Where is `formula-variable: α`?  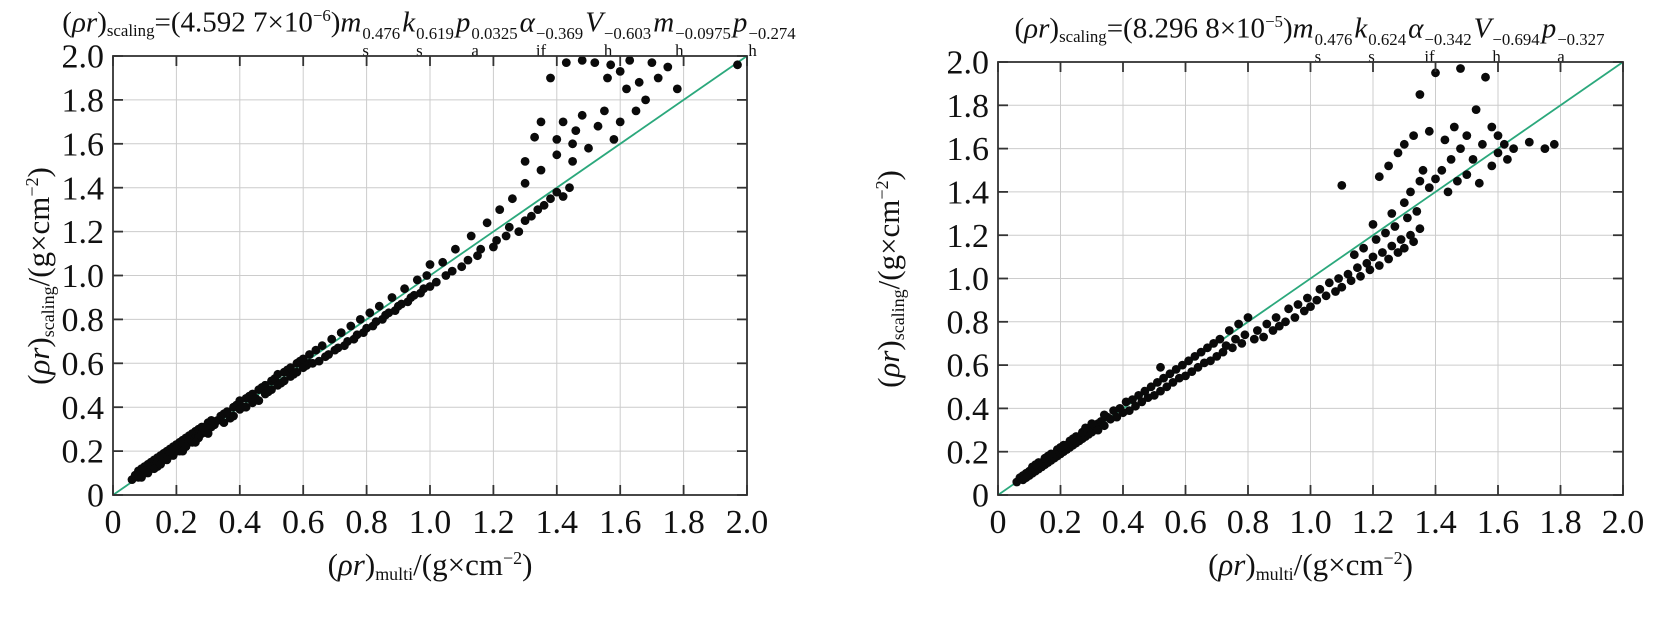 formula-variable: α is located at coordinates (527, 22).